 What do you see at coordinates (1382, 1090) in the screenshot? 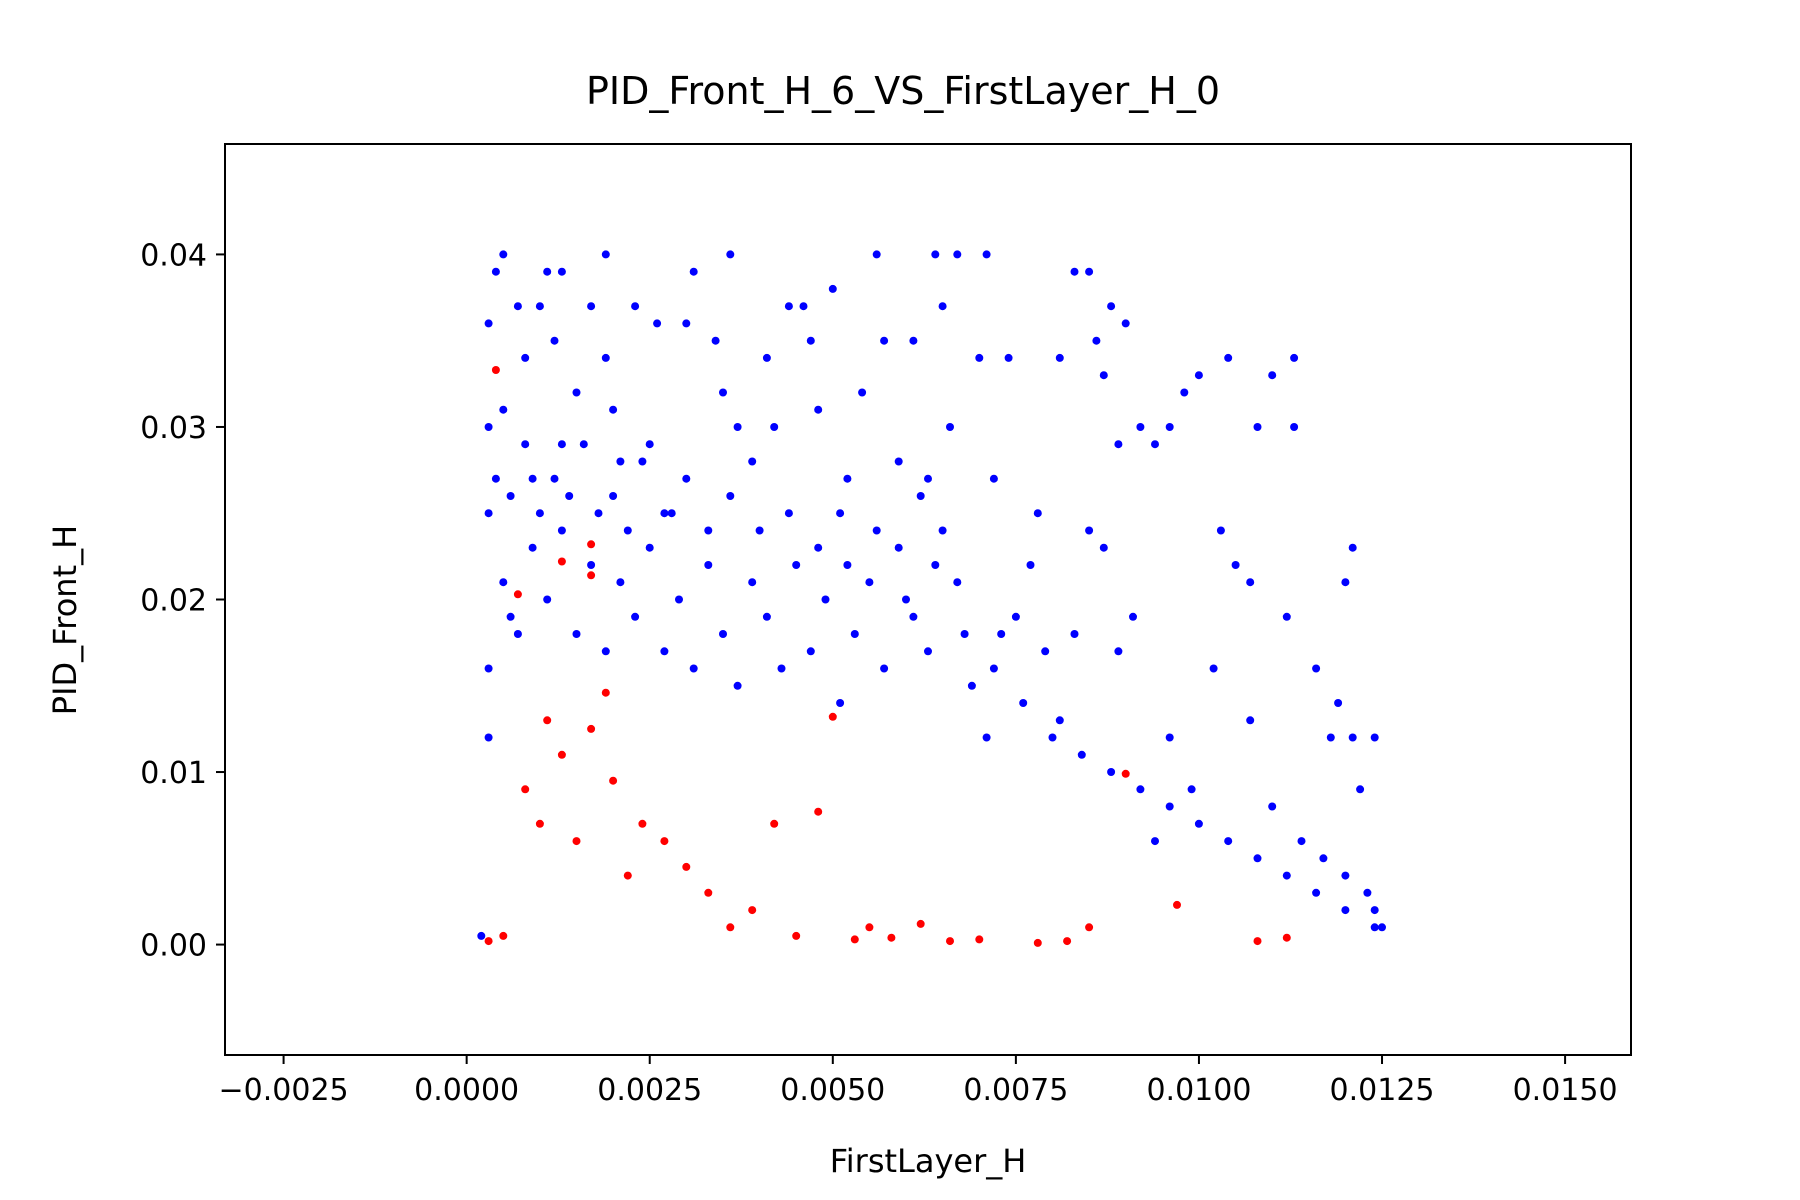
I see `x-tick-label: 0.0125` at bounding box center [1382, 1090].